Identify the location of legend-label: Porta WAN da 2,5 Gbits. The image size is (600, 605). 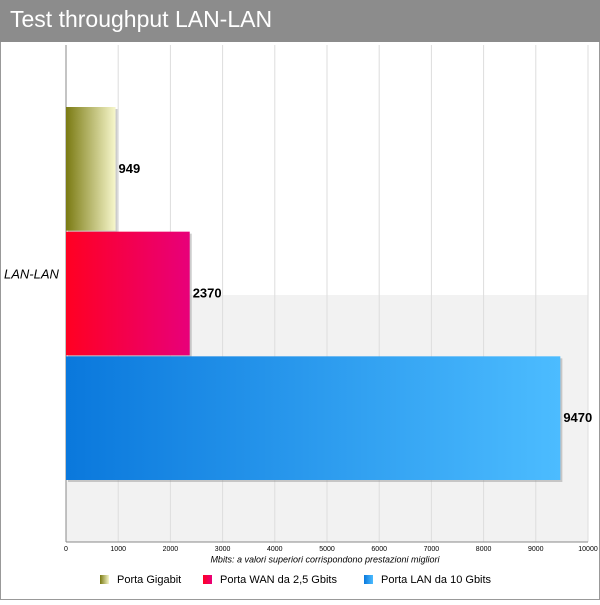
(278, 580).